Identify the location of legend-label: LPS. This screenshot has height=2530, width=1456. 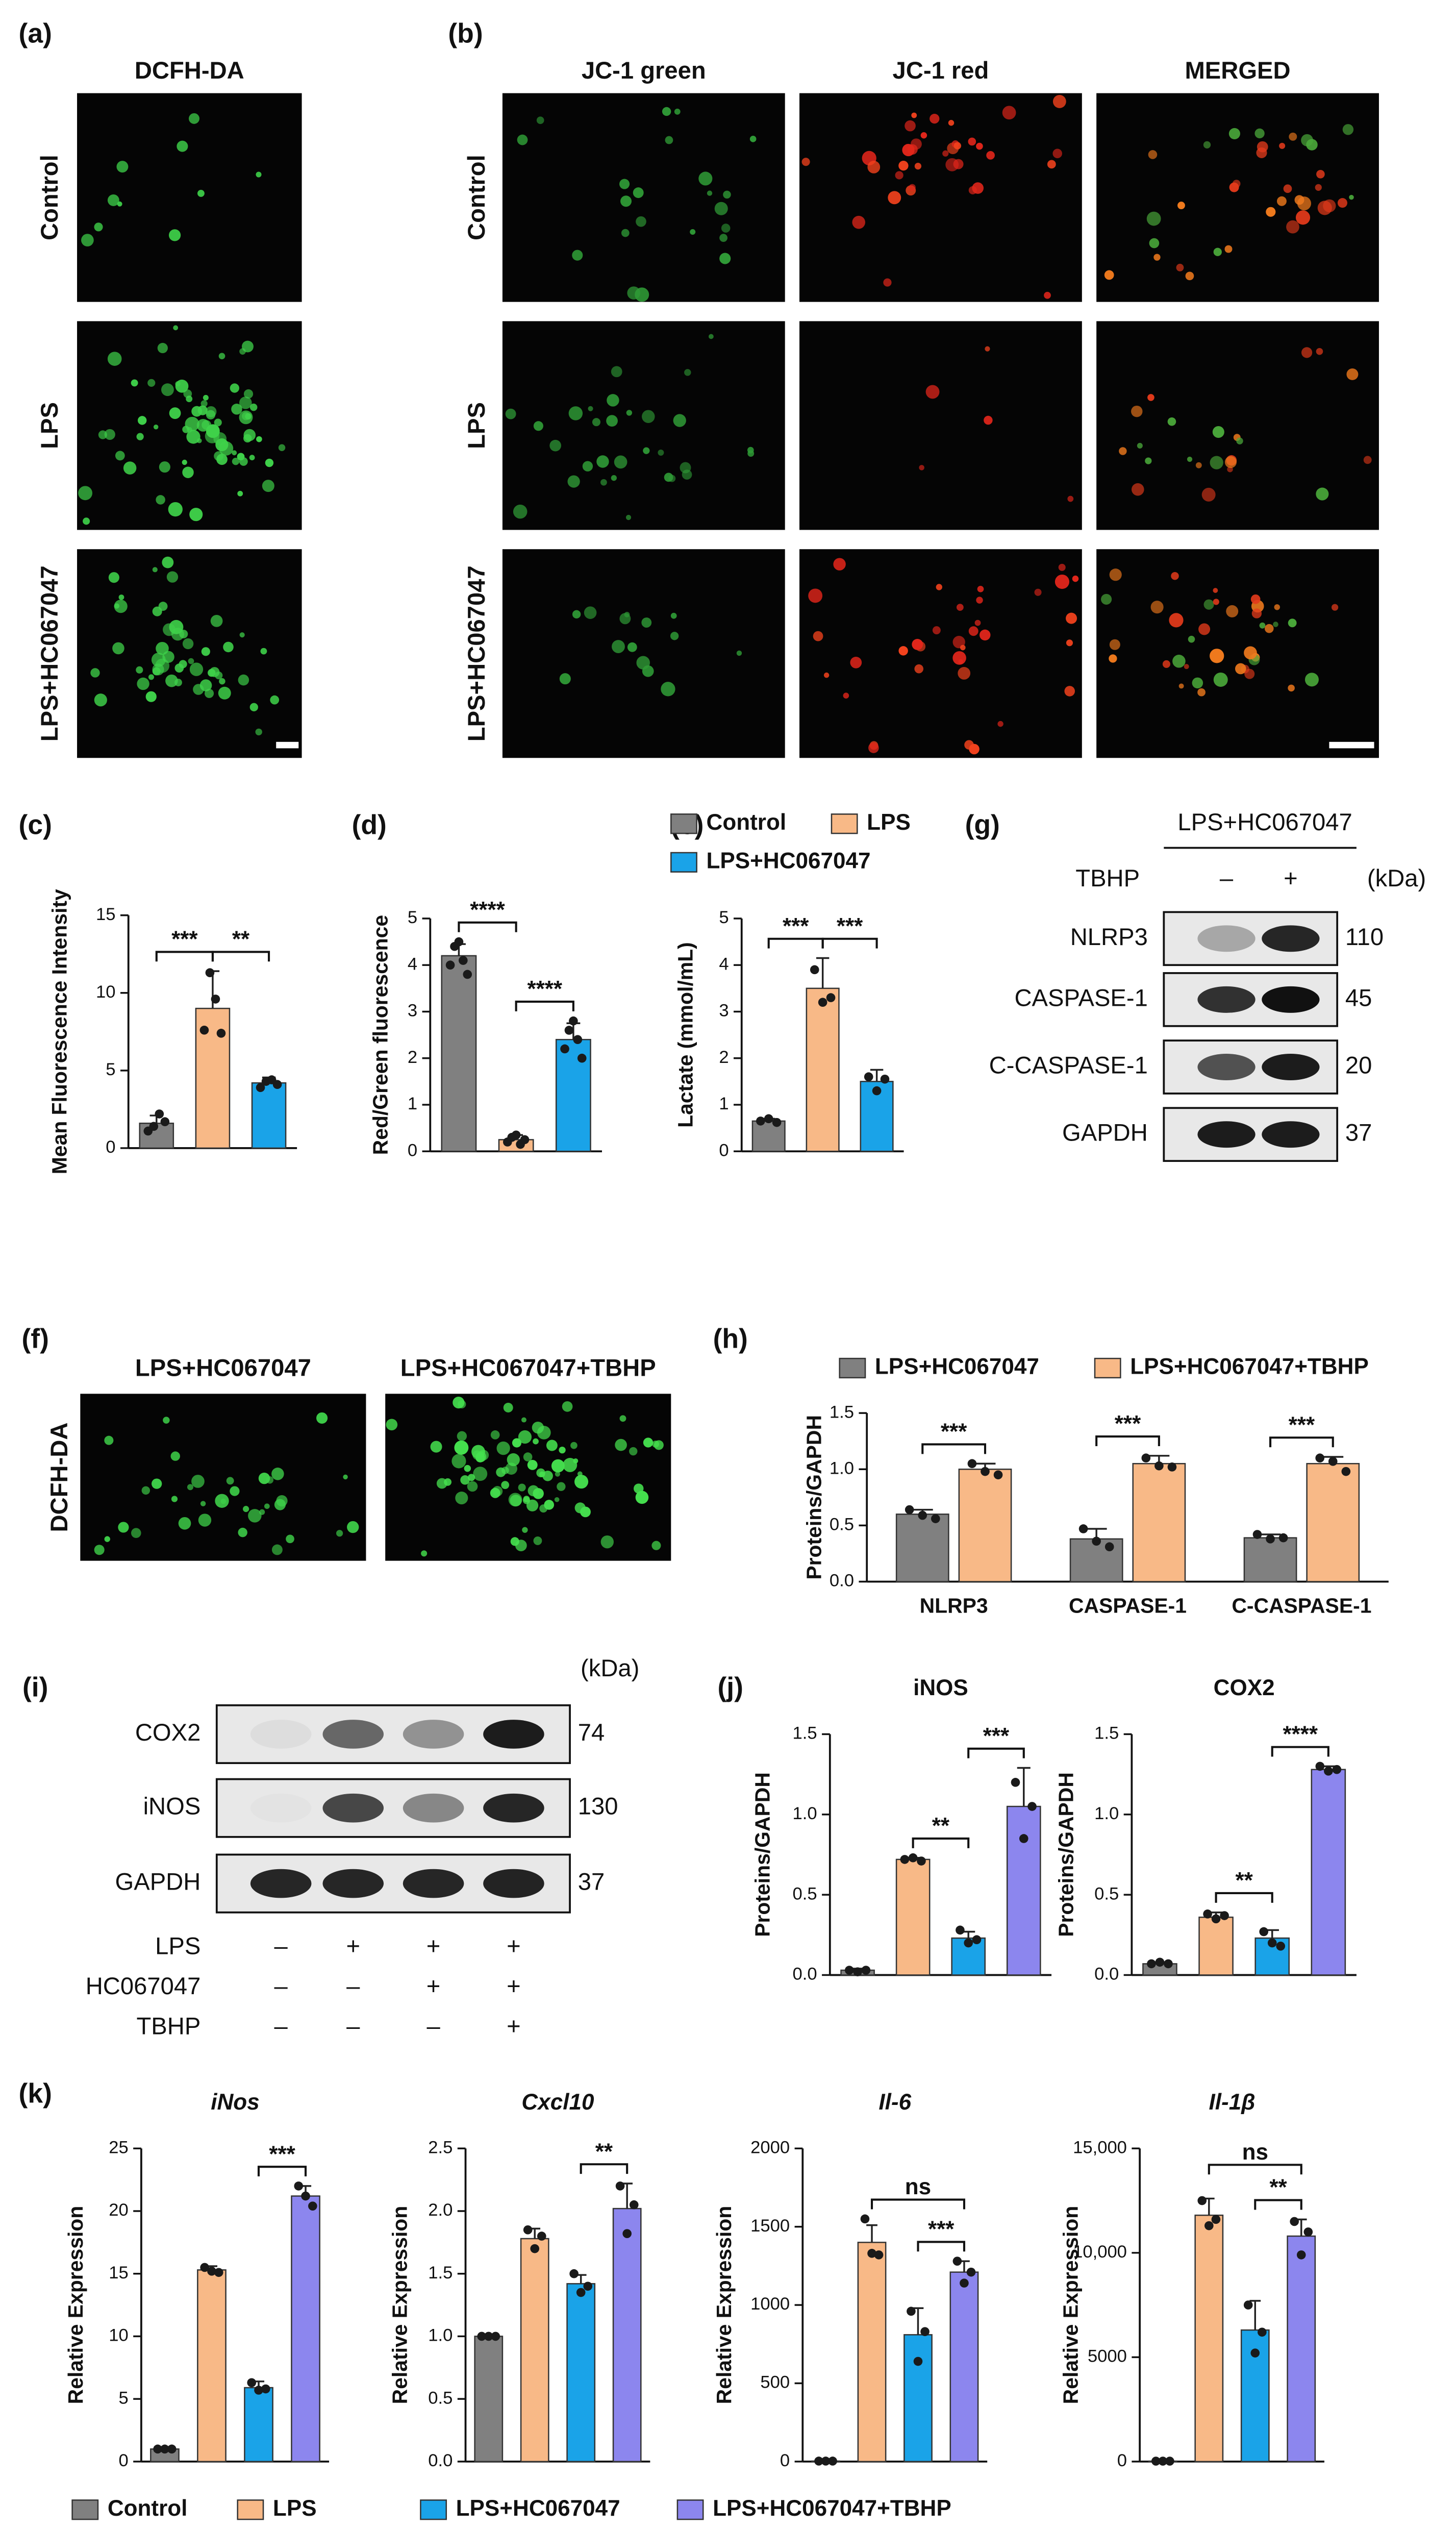
(295, 2509).